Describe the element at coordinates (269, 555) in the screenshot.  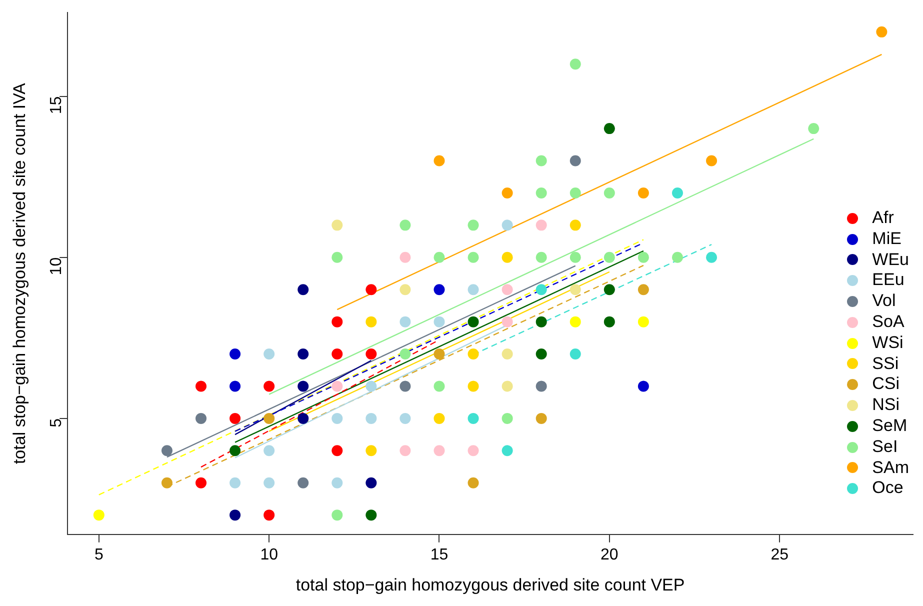
I see `x-tick-label: 10` at that location.